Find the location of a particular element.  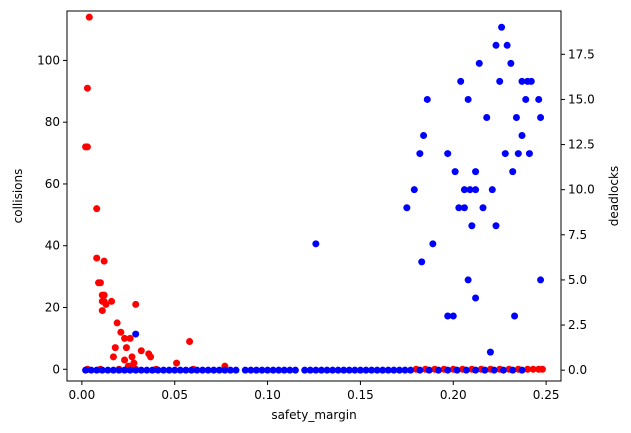

y-right-tick-label: 5.0 is located at coordinates (577, 280).